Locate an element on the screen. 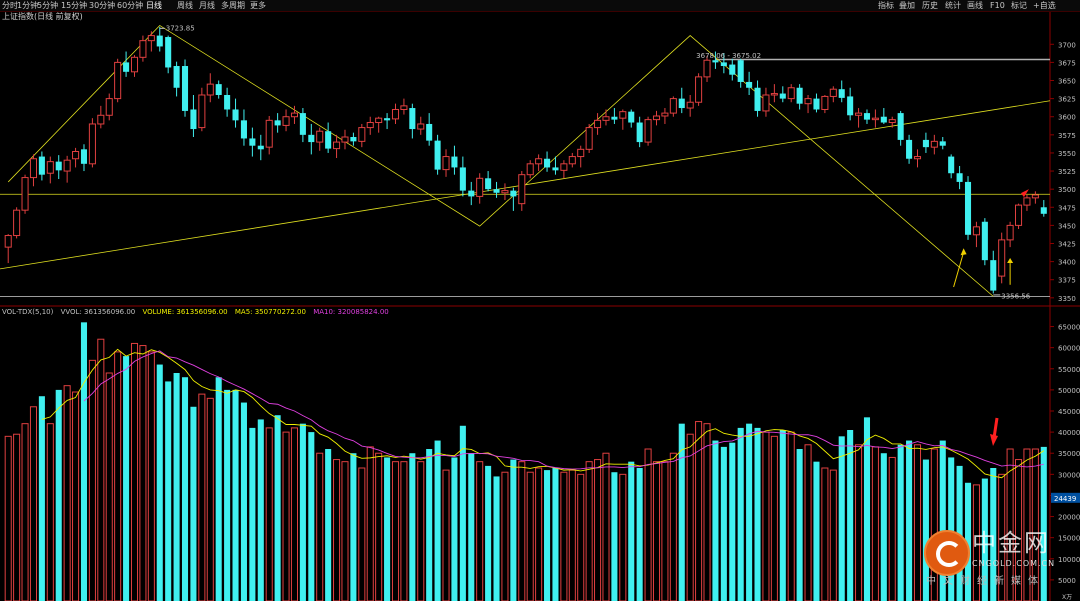  toolbar-right-item-5: F10 is located at coordinates (997, 5).